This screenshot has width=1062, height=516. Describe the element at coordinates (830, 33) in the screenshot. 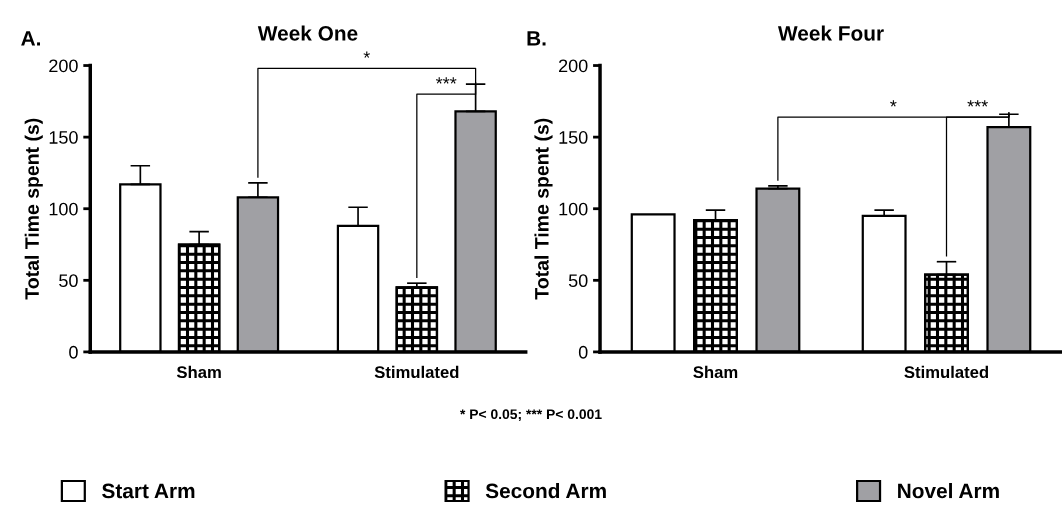

I see `chart-title: Week Four` at that location.